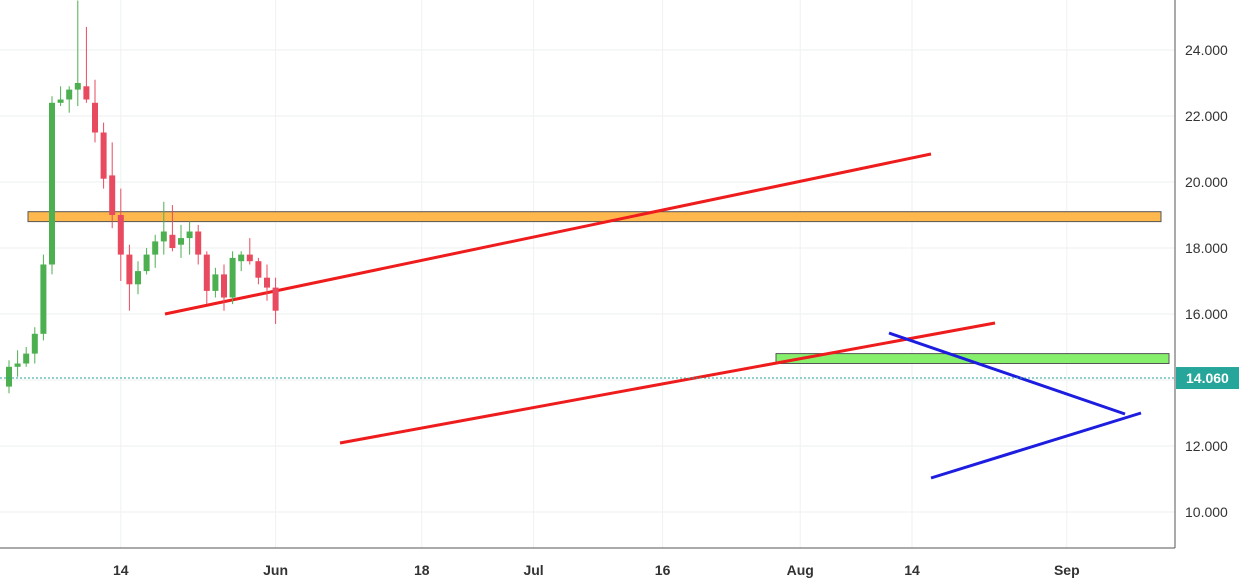  I want to click on y-tick-label: 24.000, so click(1206, 50).